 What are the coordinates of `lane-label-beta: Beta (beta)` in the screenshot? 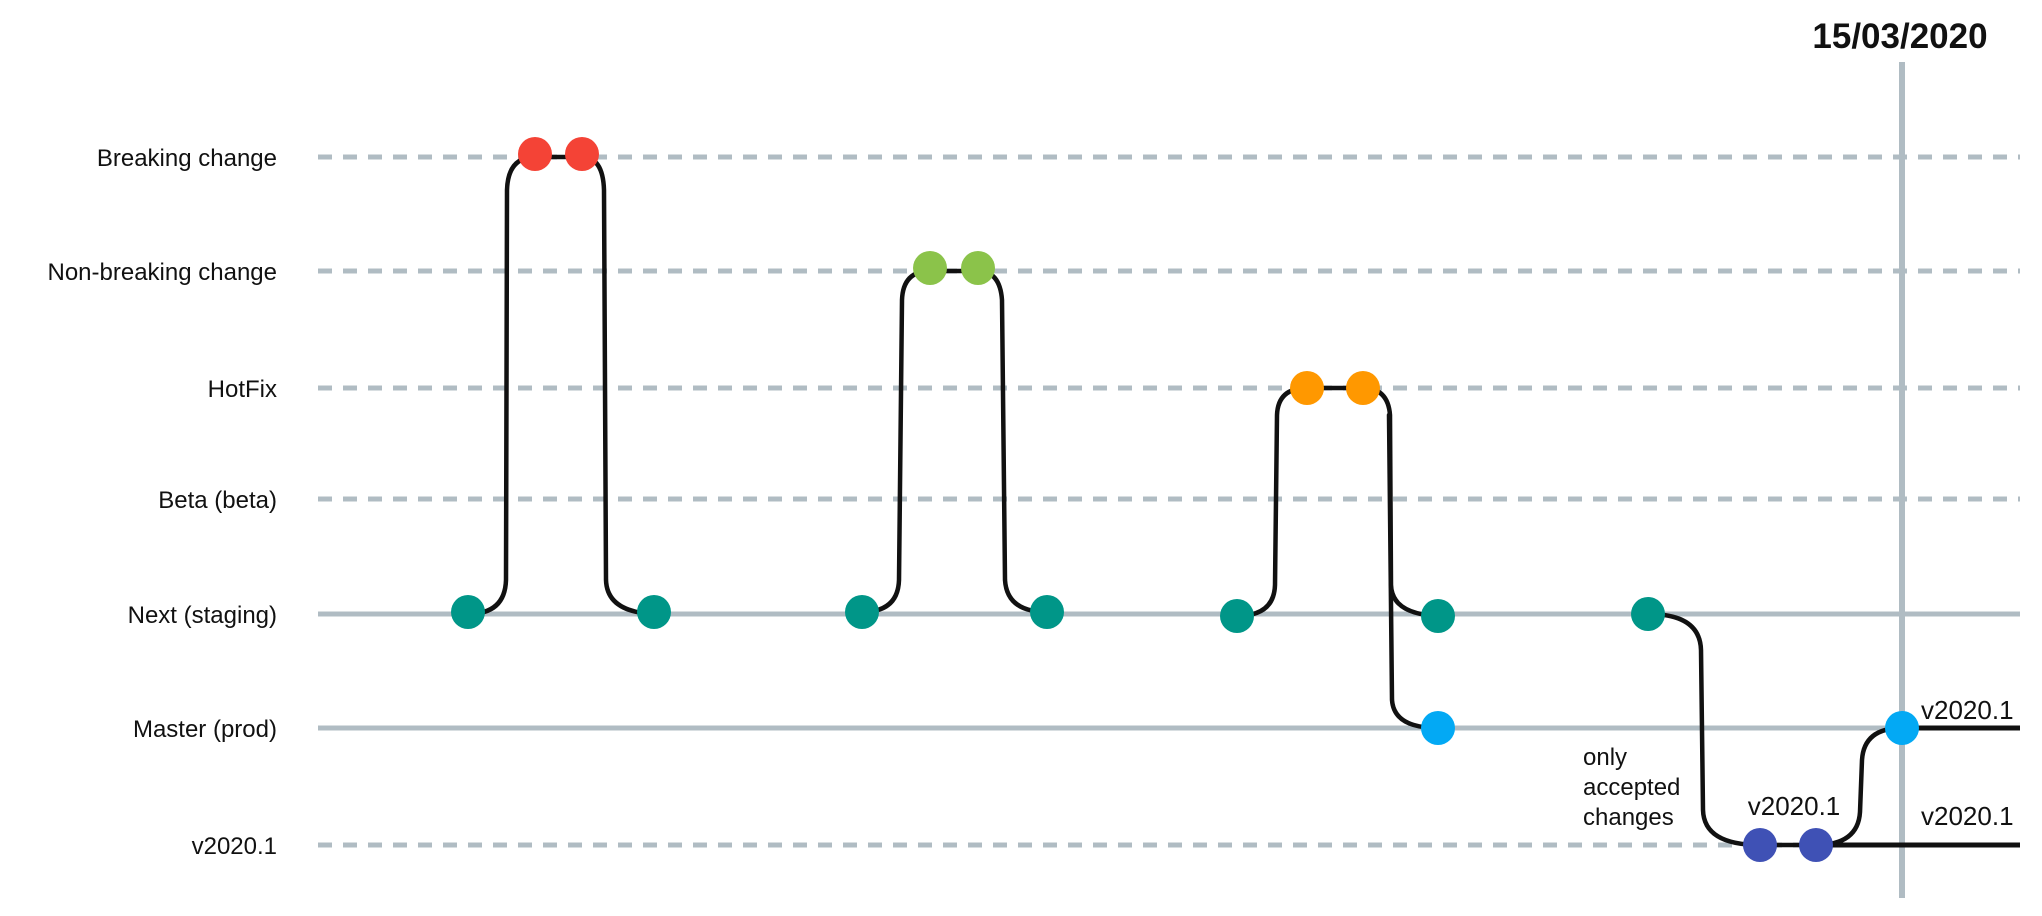 It's located at (217, 500).